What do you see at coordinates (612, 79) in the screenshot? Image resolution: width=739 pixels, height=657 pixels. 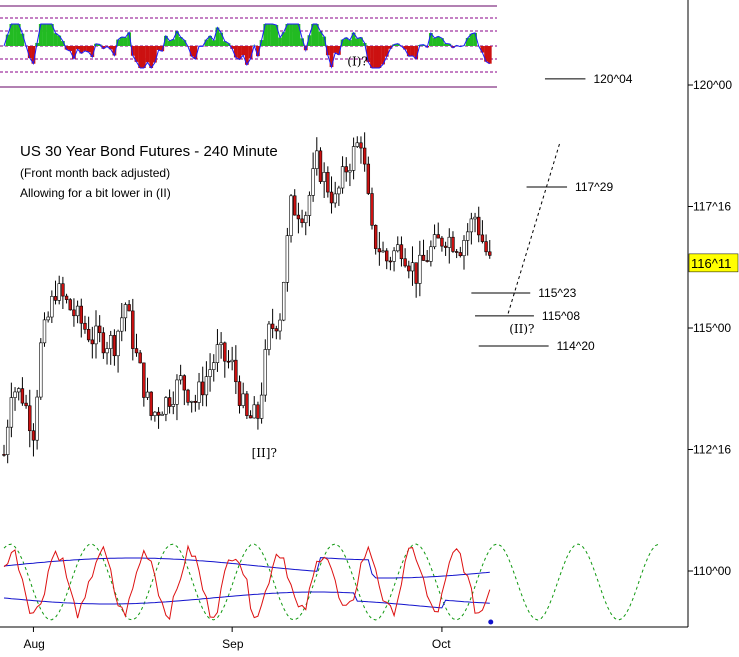 I see `level-label: 120^04` at bounding box center [612, 79].